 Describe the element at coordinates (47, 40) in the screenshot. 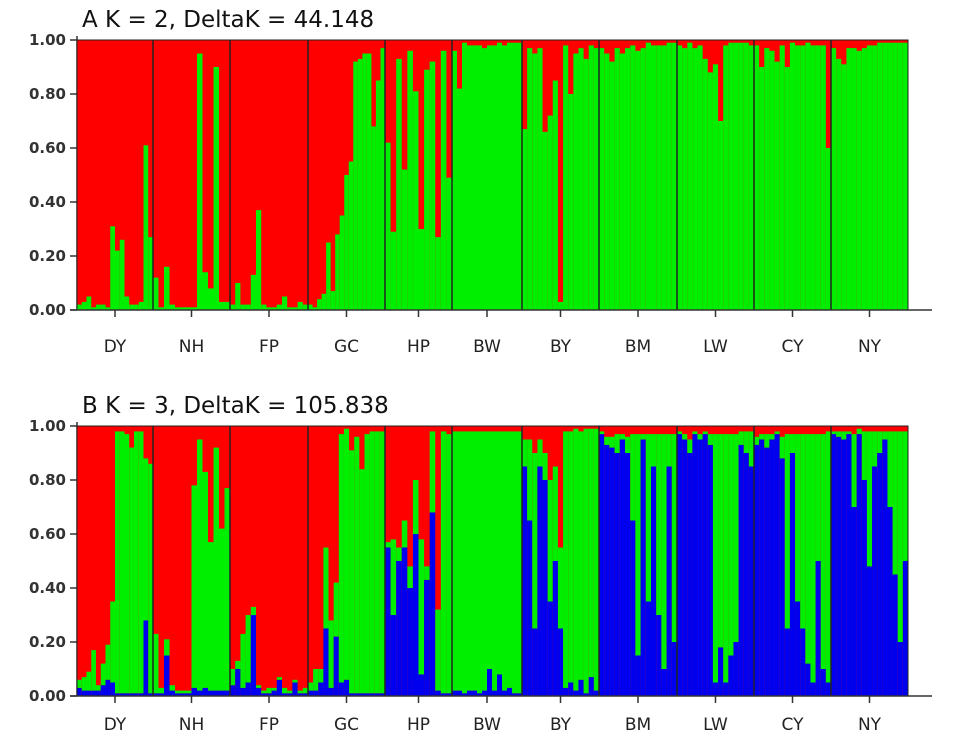

I see `y-tick-label: 1.00` at that location.